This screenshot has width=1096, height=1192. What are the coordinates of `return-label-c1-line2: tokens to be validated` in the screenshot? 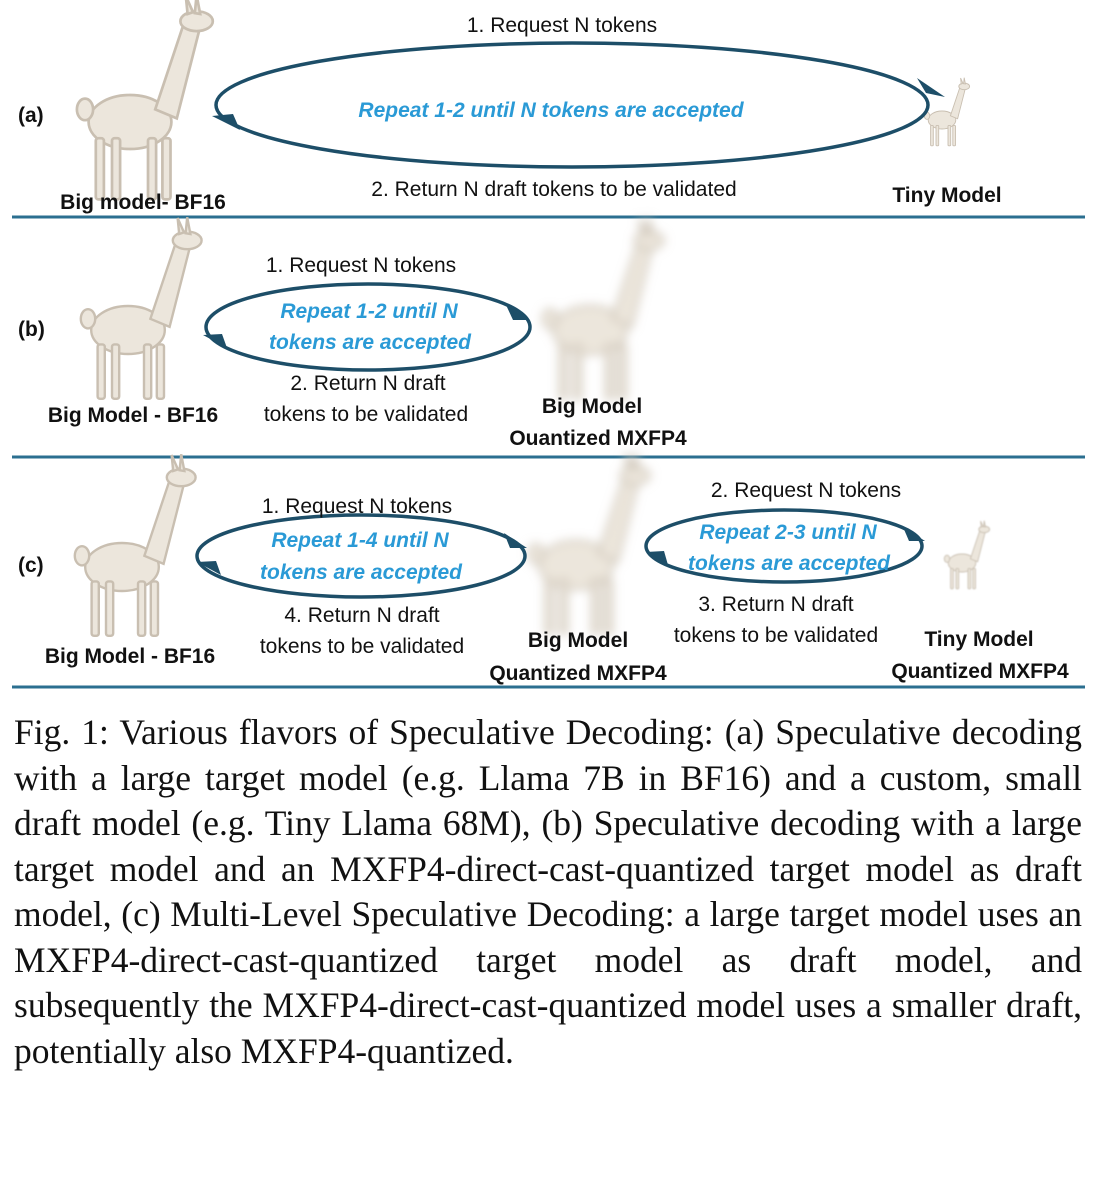 It's located at (362, 646).